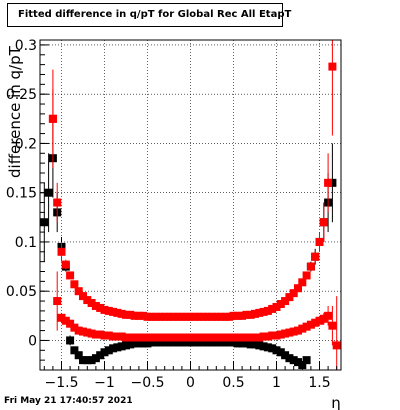 The width and height of the screenshot is (400, 410). What do you see at coordinates (68, 401) in the screenshot?
I see `timestamp-label: Fri May 21 17:40:57 2021` at bounding box center [68, 401].